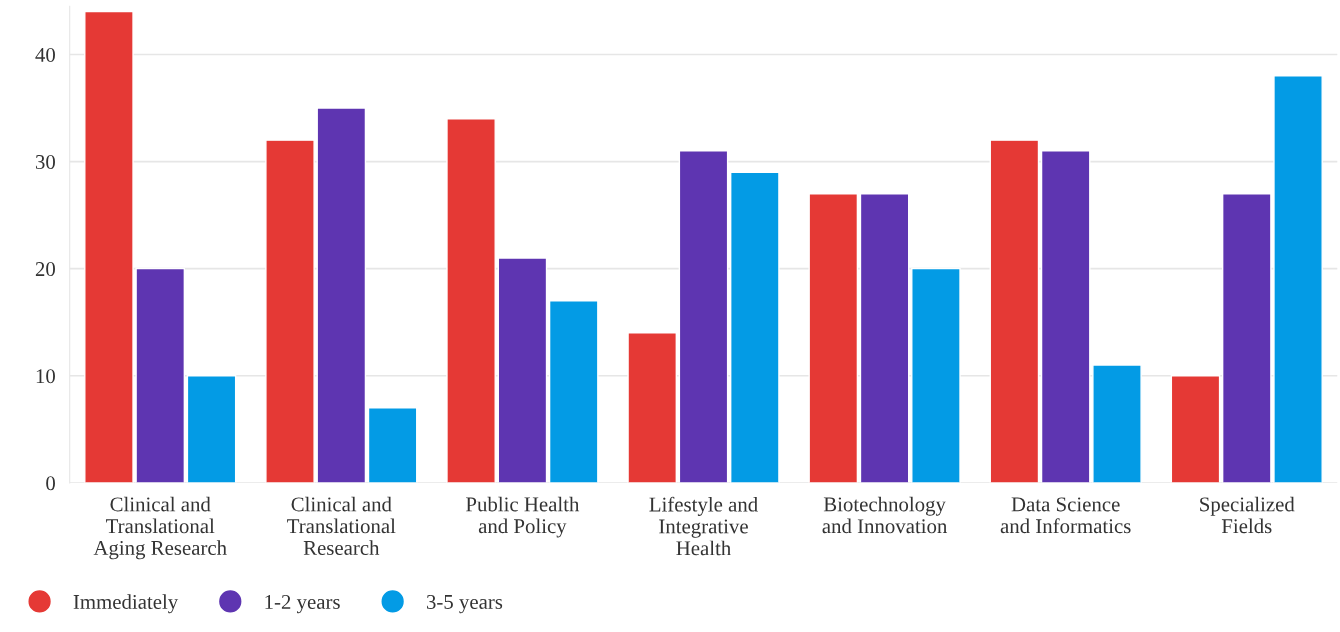 Image resolution: width=1340 pixels, height=632 pixels. I want to click on x-tick-label: Lifestyle and Integrative Health, so click(703, 526).